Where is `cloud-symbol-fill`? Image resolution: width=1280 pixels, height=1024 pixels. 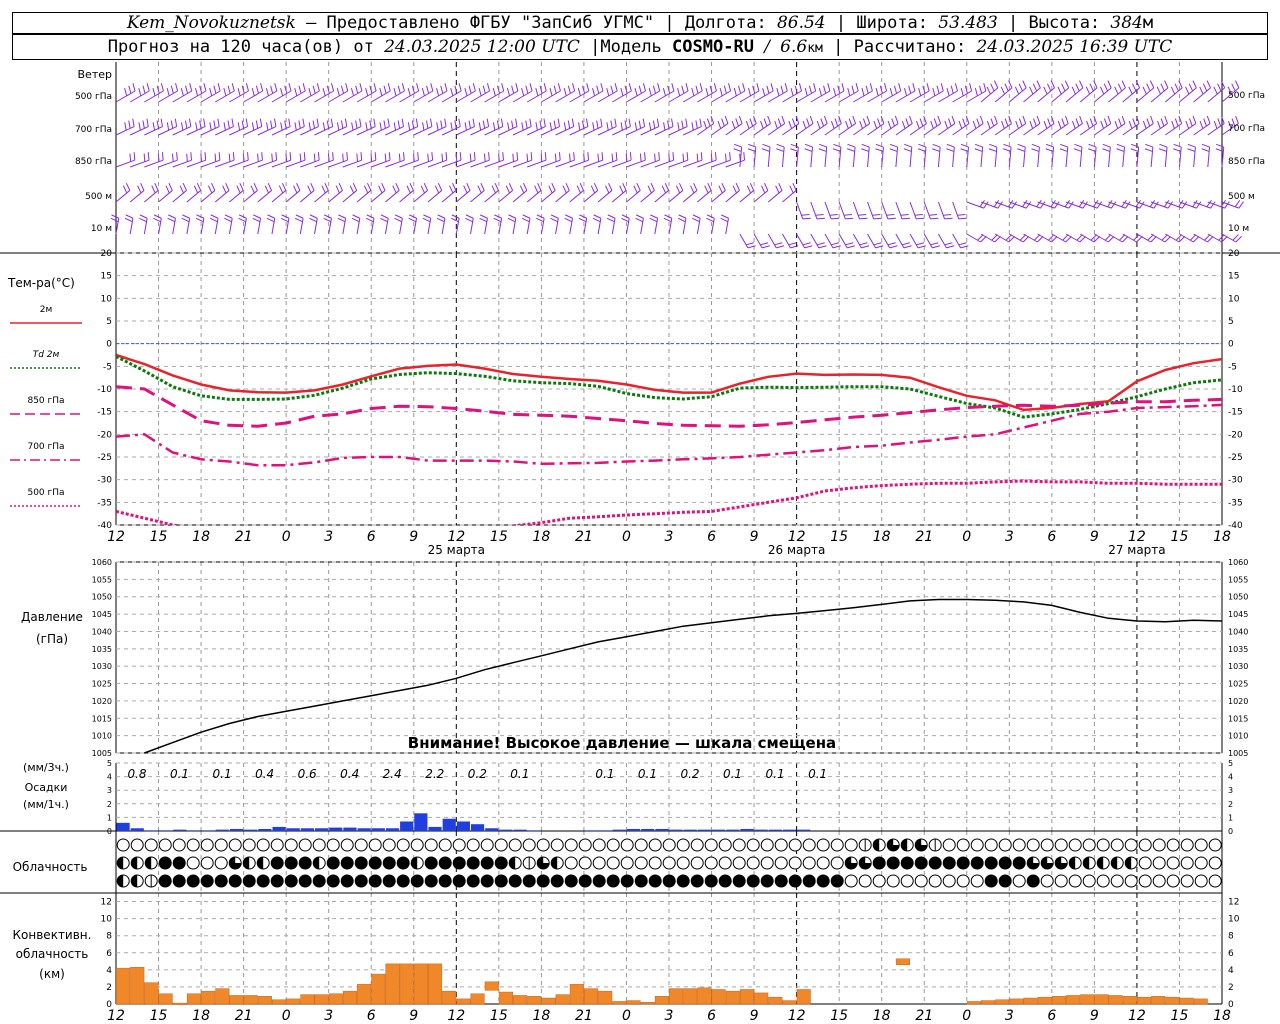
cloud-symbol-fill is located at coordinates (120, 881).